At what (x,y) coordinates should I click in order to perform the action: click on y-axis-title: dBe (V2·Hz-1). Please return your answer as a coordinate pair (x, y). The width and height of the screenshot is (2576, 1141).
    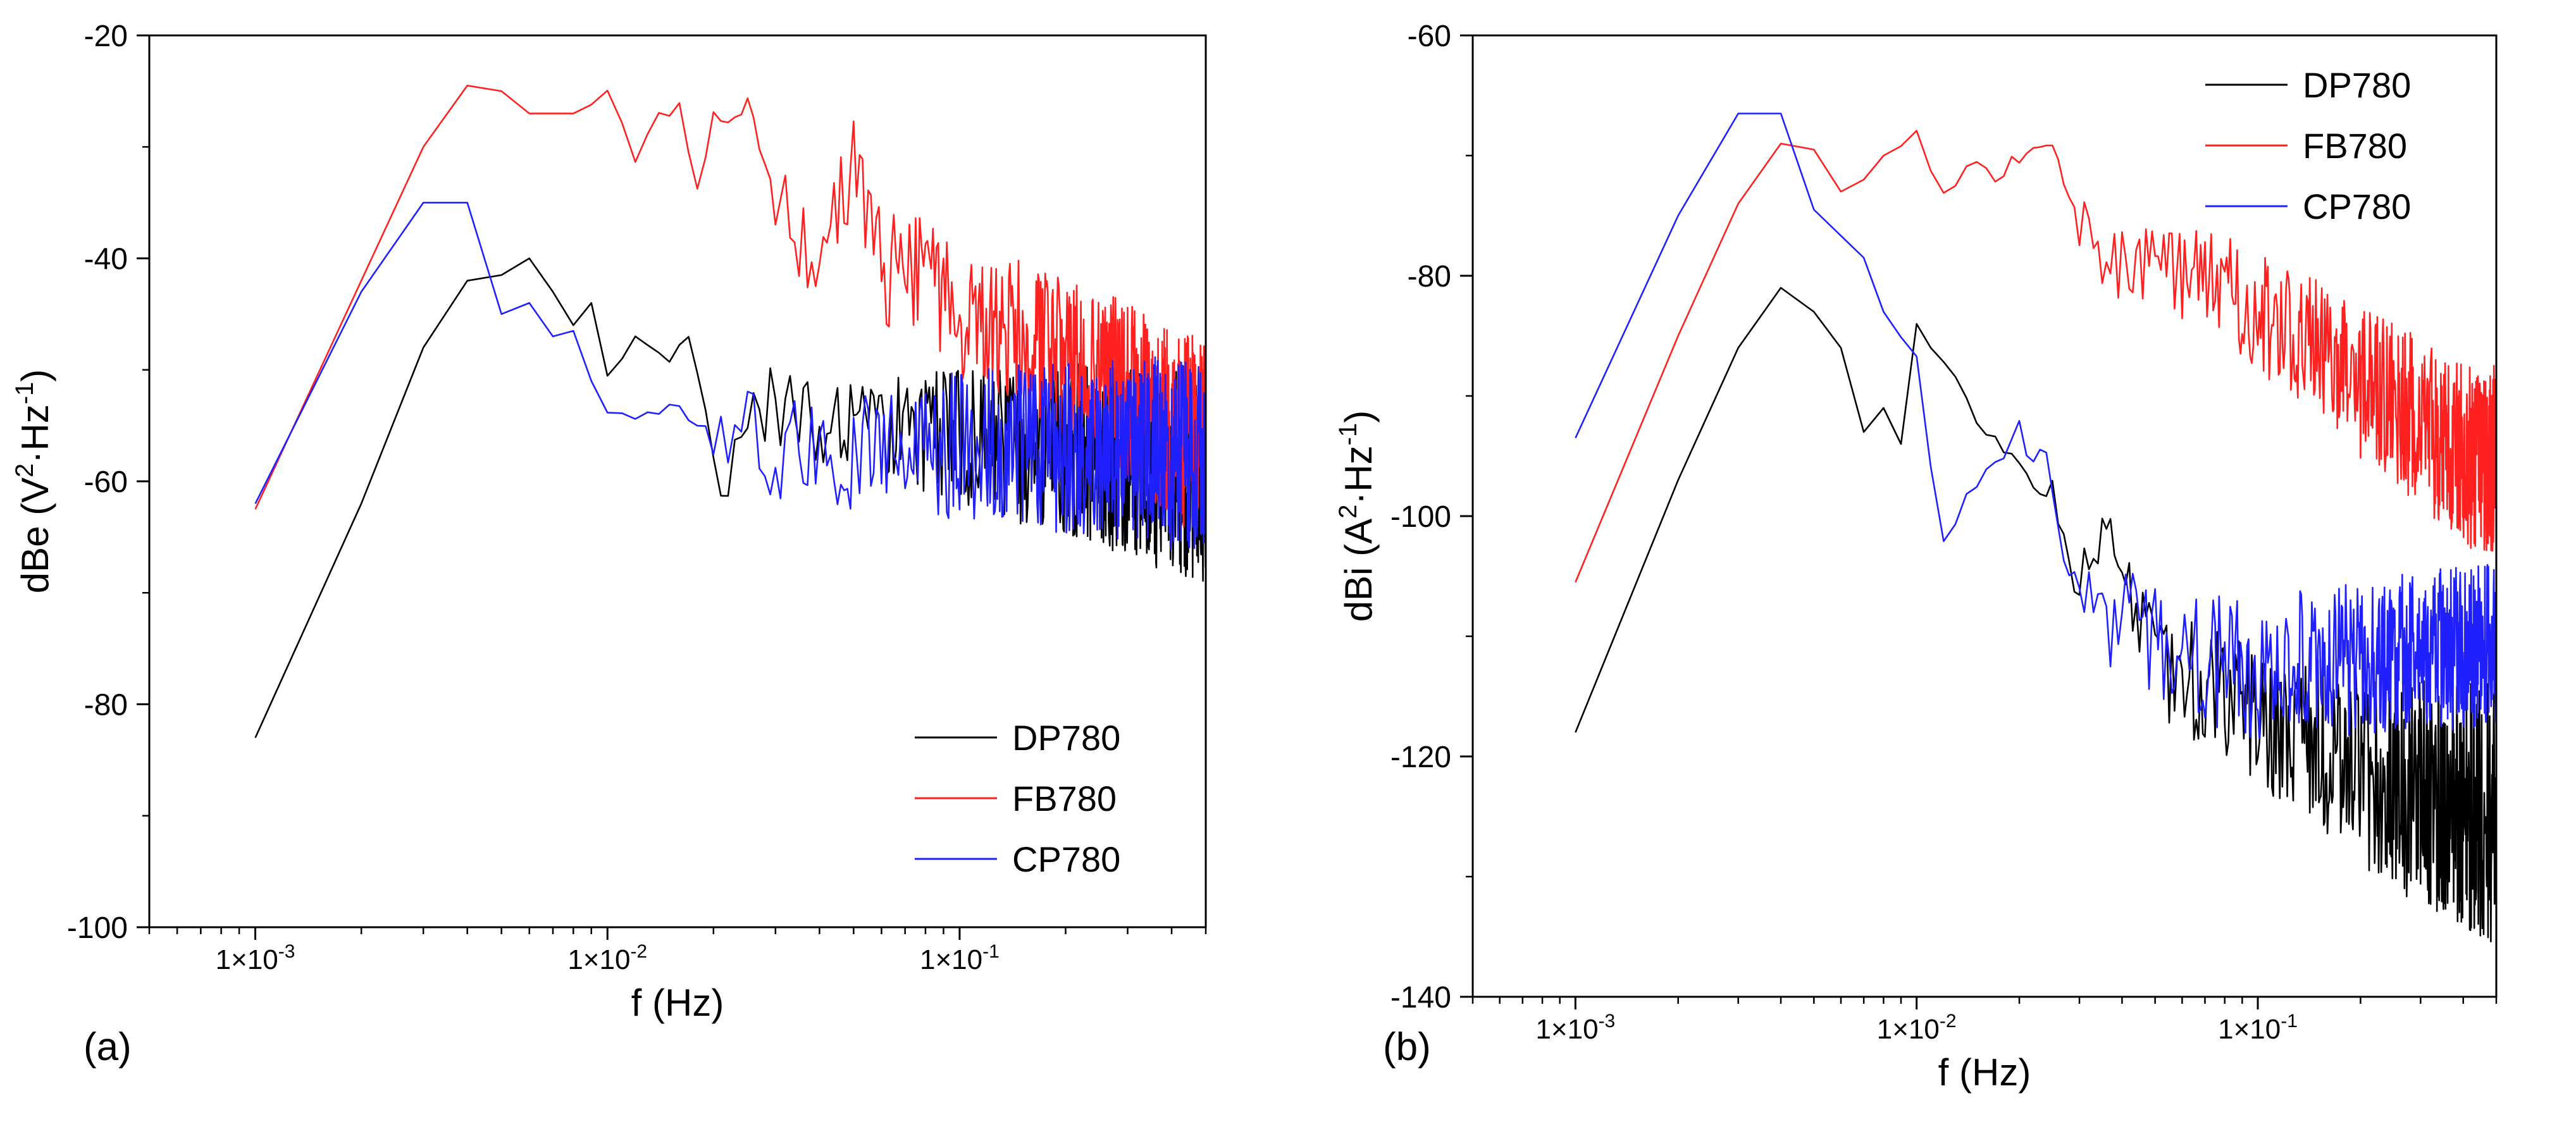
    Looking at the image, I should click on (33, 481).